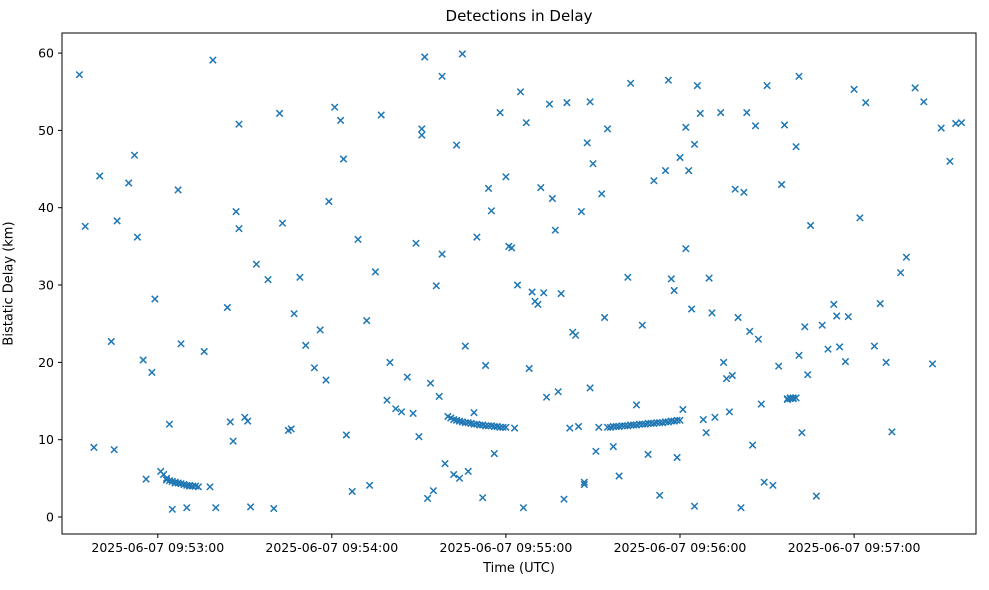  I want to click on svg-text: 20, so click(46, 362).